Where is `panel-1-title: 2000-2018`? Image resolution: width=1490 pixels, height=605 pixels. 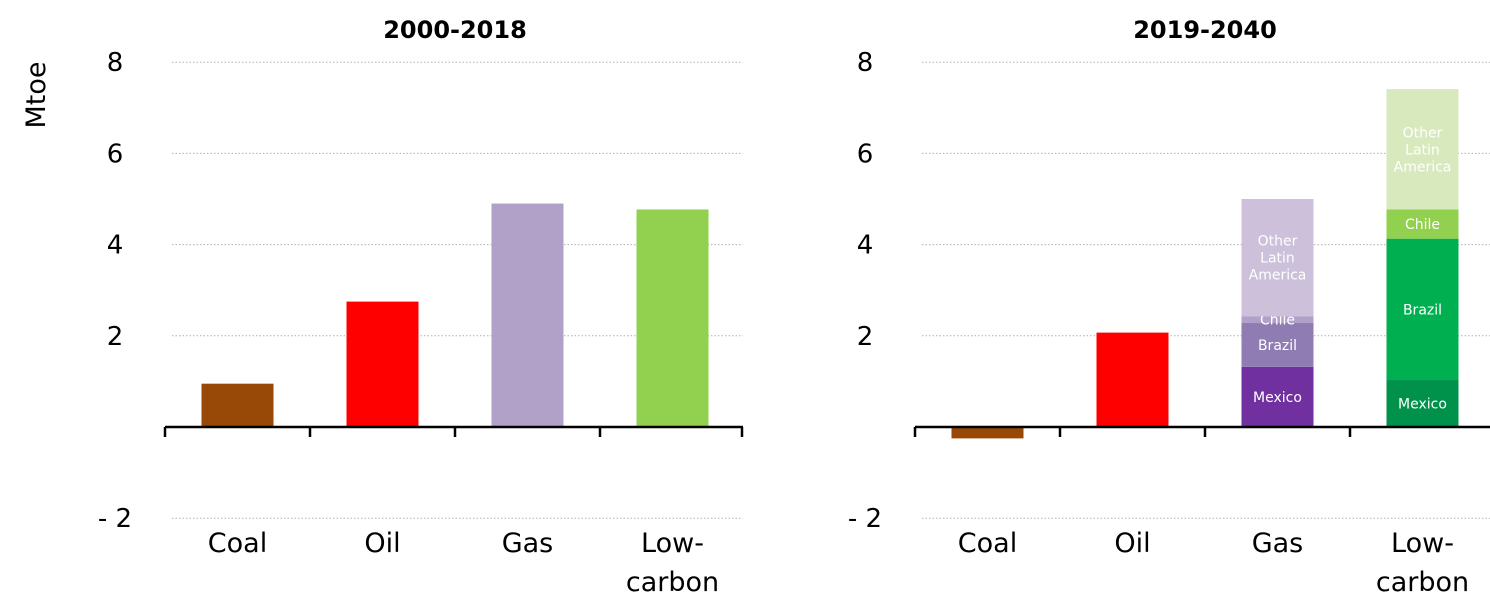
panel-1-title: 2000-2018 is located at coordinates (455, 30).